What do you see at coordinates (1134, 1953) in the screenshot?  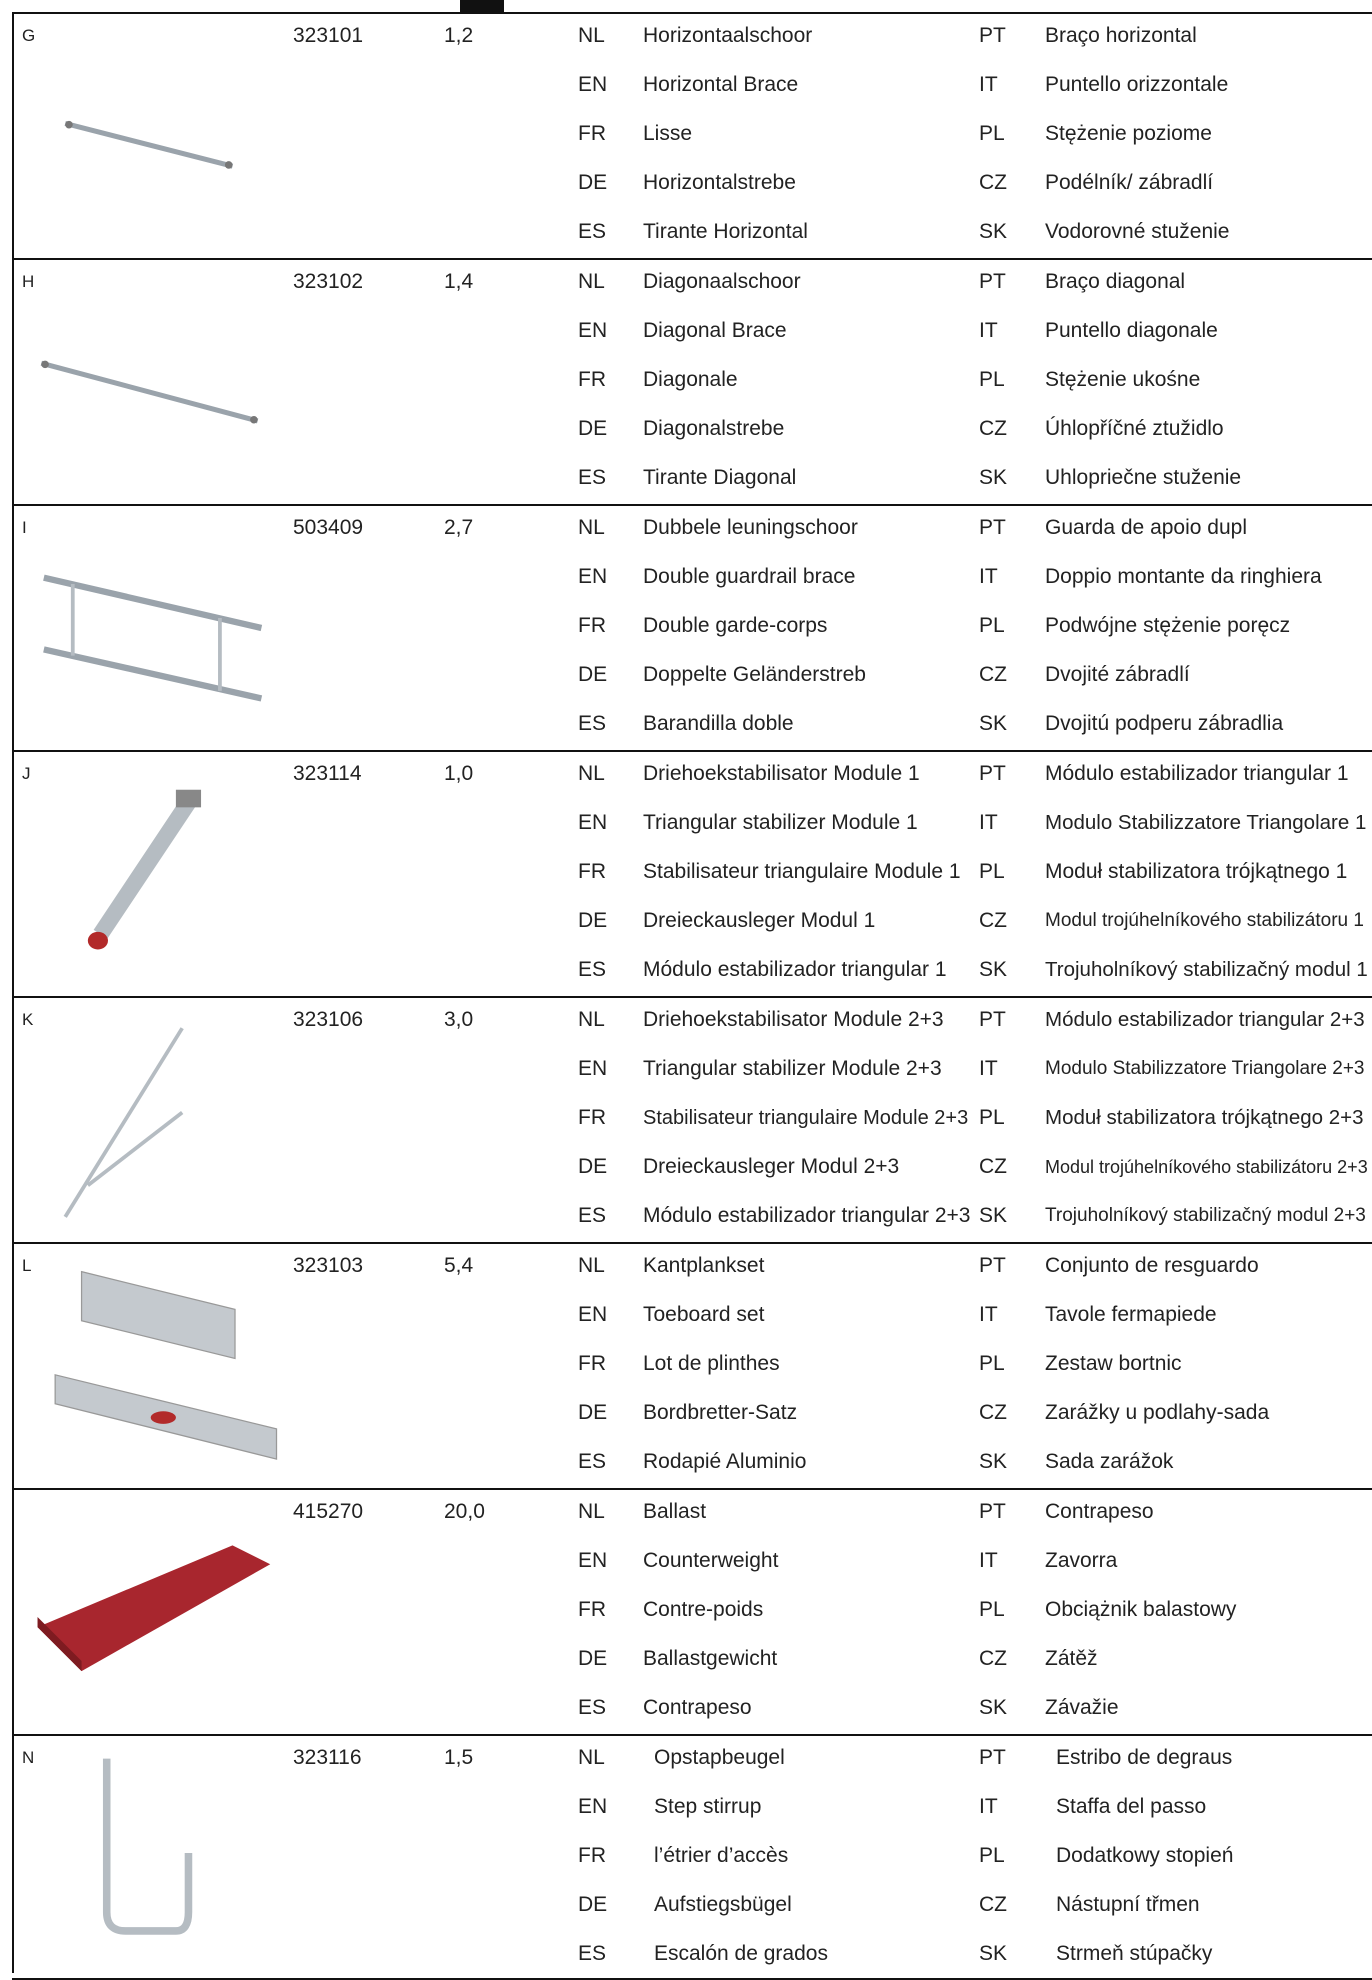 I see `part-name: Strmeň stúpačky` at bounding box center [1134, 1953].